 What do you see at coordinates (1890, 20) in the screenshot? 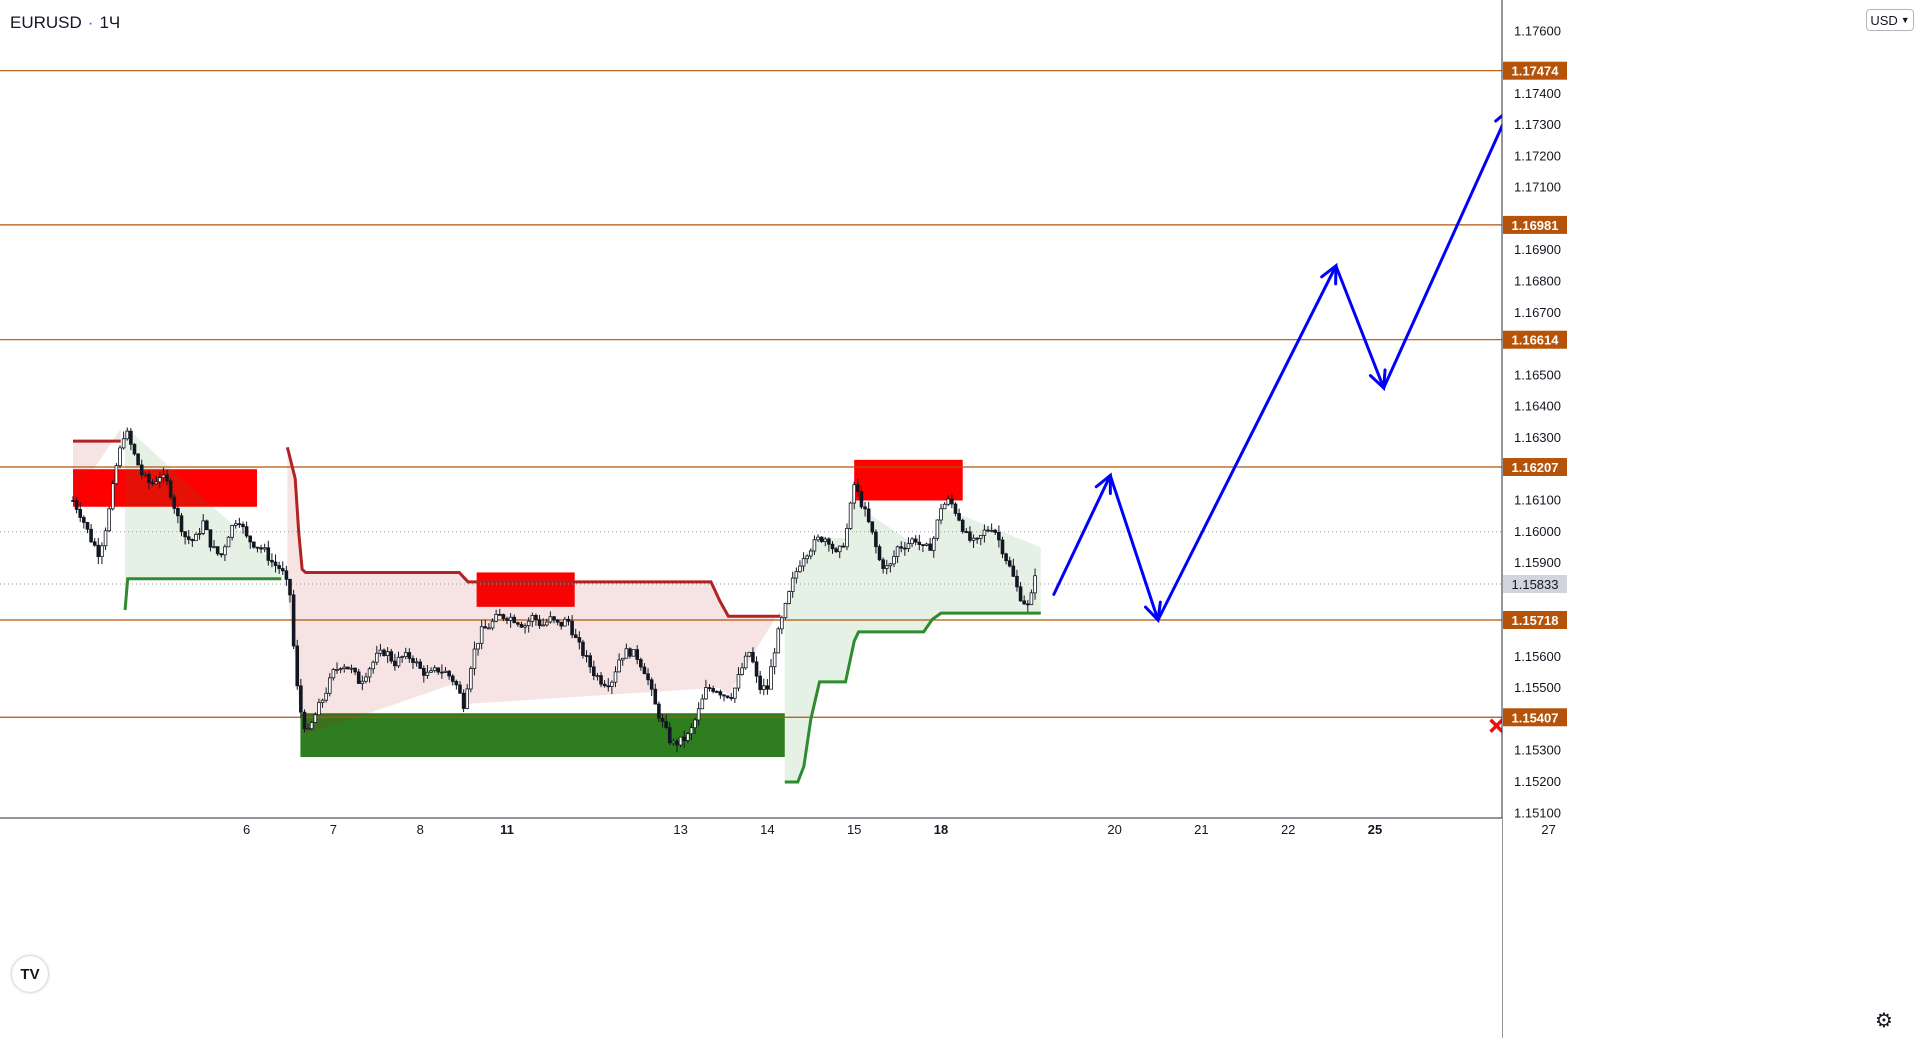
I see `currency-button: USD ▼` at bounding box center [1890, 20].